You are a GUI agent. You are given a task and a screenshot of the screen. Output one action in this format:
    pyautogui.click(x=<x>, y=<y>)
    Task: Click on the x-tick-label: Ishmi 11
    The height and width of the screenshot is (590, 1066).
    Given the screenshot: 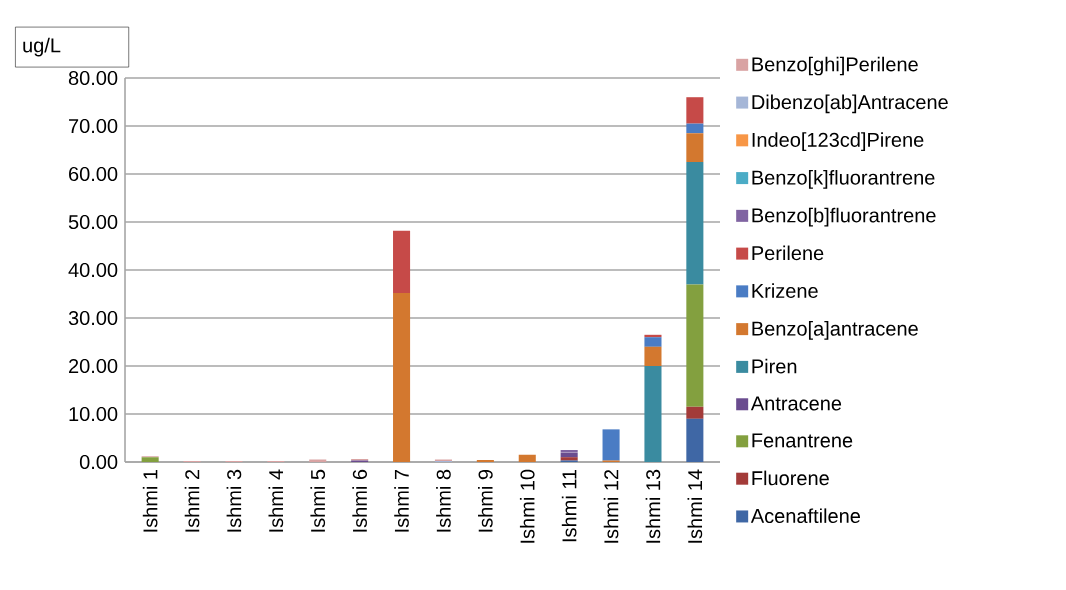 What is the action you would take?
    pyautogui.click(x=569, y=505)
    